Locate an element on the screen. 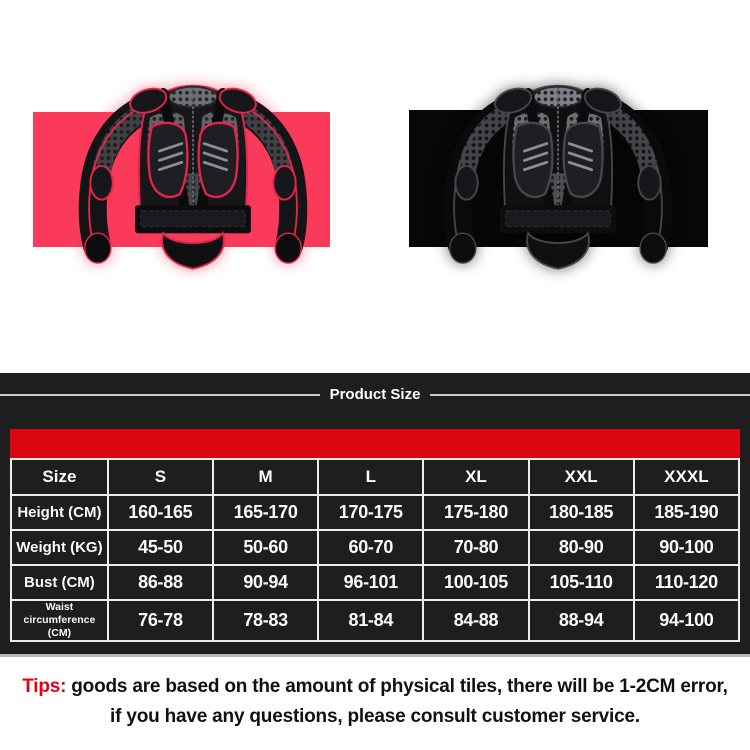 This screenshot has width=750, height=750. header-cell-xxxl: XXXL is located at coordinates (686, 477).